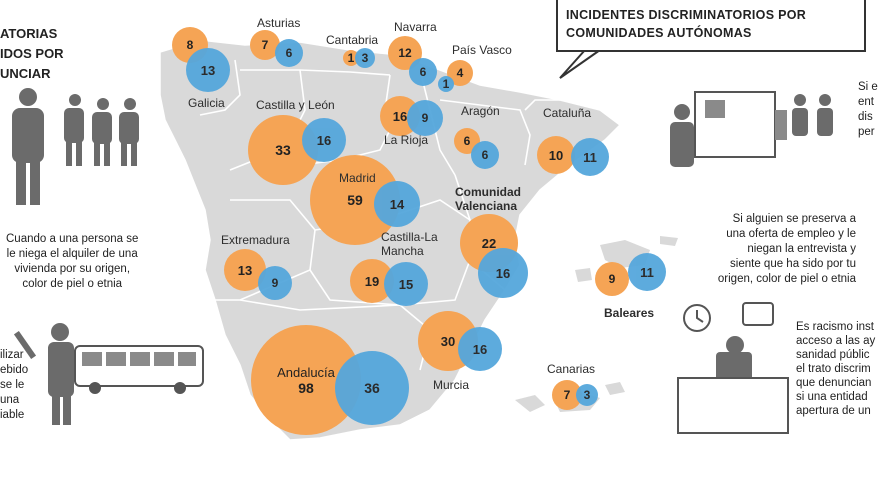 This screenshot has width=880, height=495. What do you see at coordinates (866, 102) in the screenshot?
I see `text-line: ent` at bounding box center [866, 102].